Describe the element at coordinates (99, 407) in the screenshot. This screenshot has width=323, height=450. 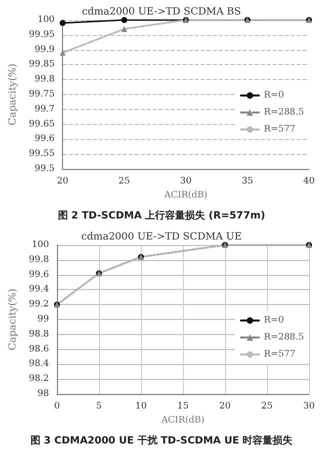
I see `x-tick-label: 5` at that location.